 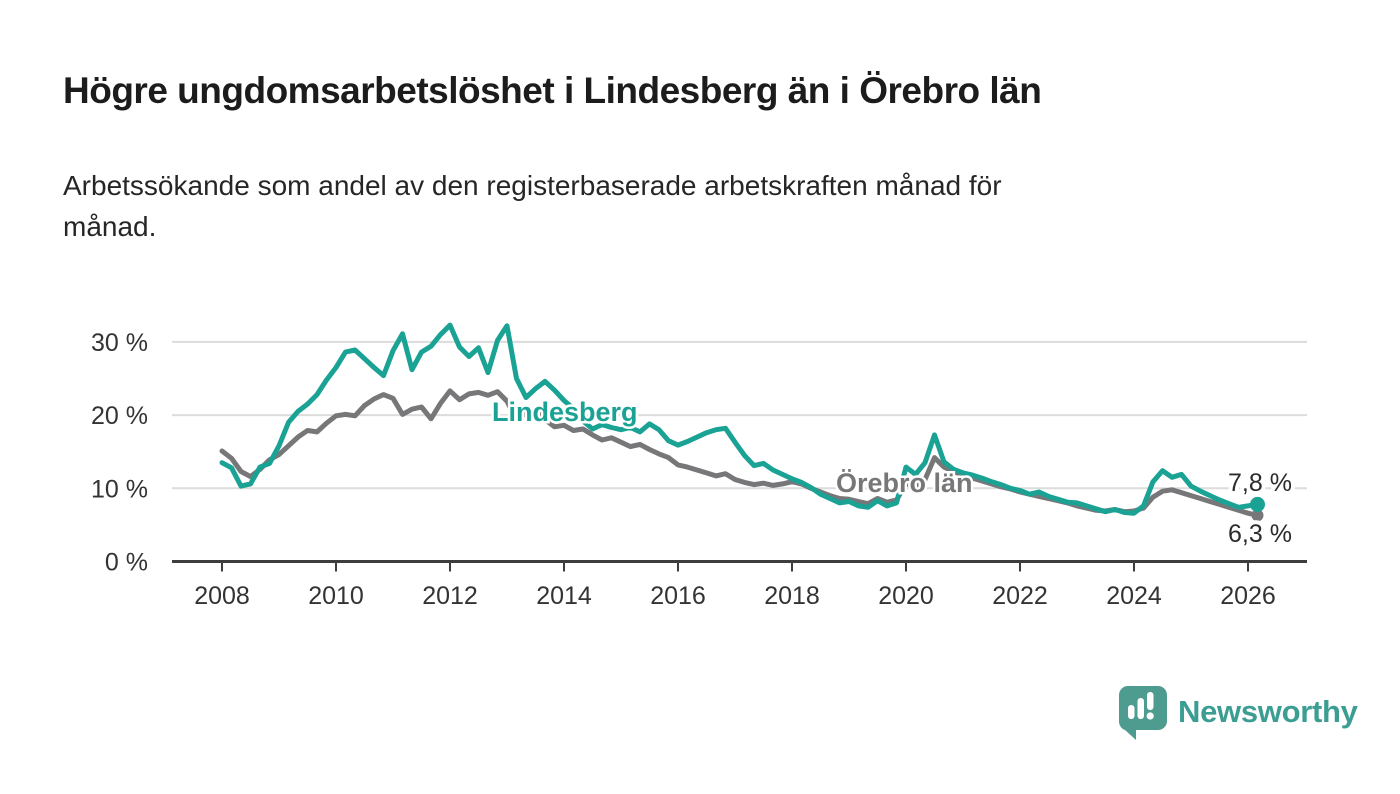 I want to click on x-tick-label-2022: 2022, so click(x=1020, y=596).